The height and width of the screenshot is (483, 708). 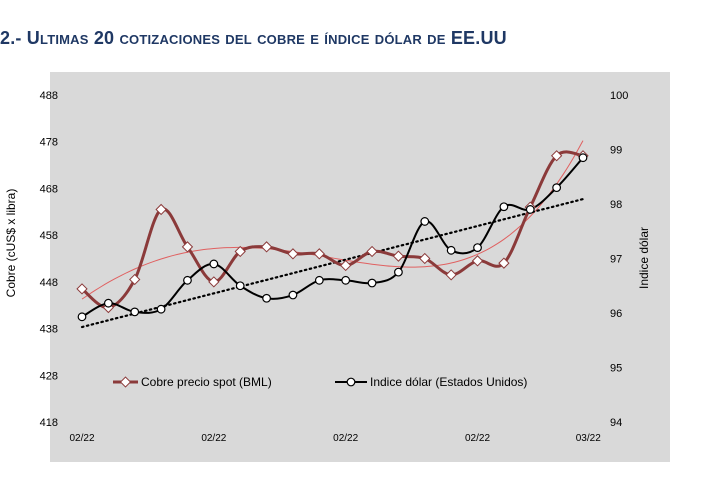 I want to click on y-tick-label: 488, so click(x=49, y=96).